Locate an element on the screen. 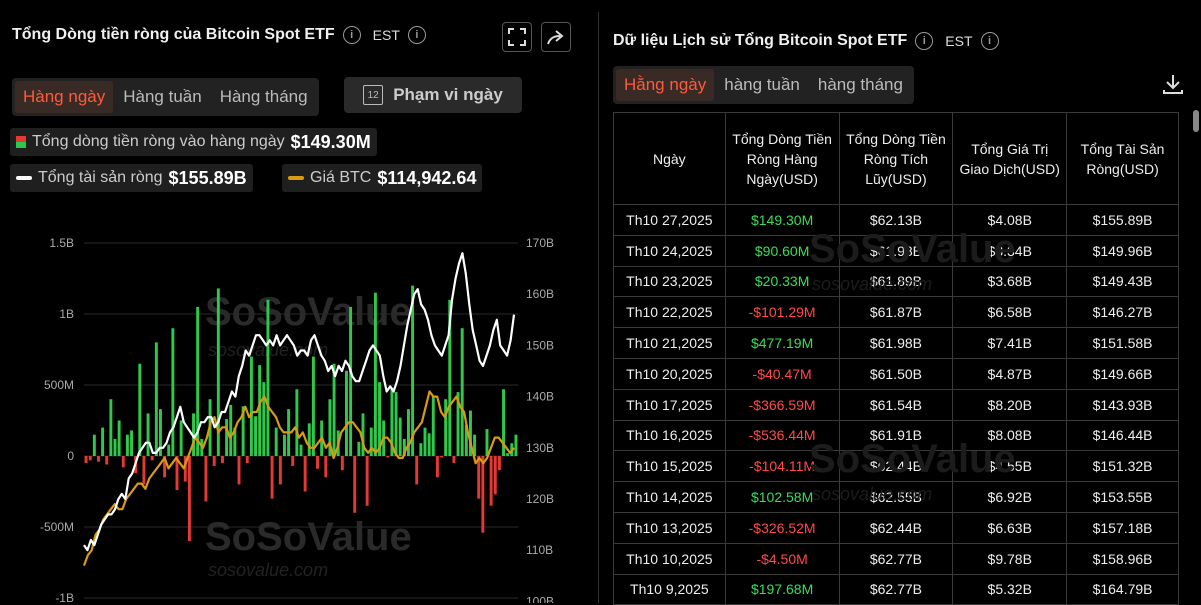  inflow-legend-icon is located at coordinates (21, 142).